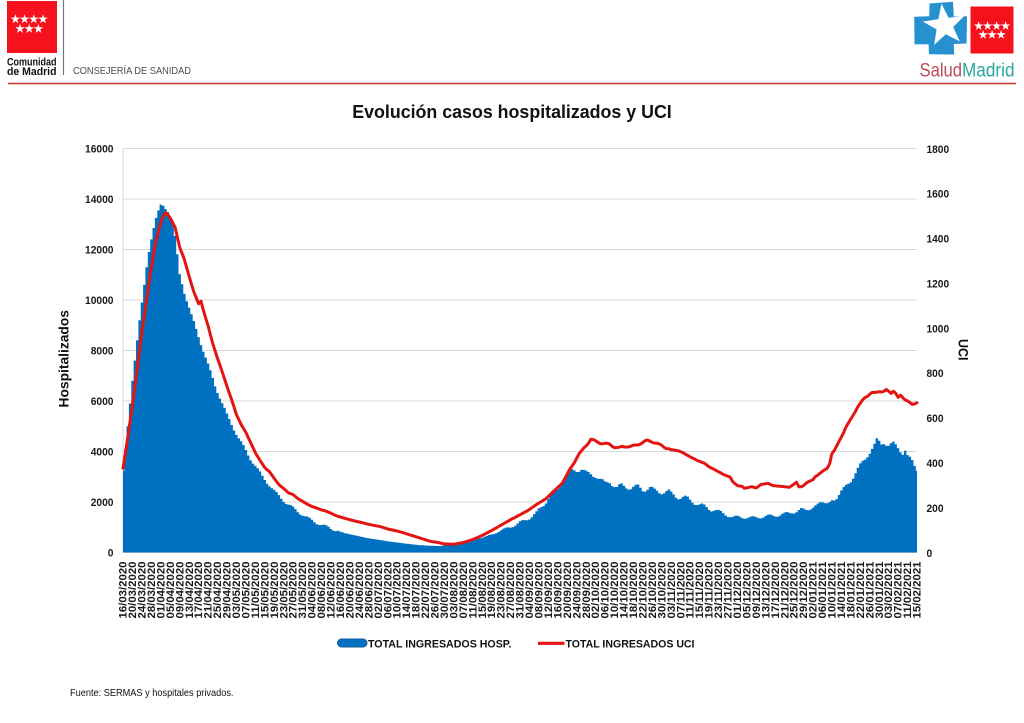 The image size is (1024, 723). Describe the element at coordinates (512, 112) in the screenshot. I see `svg-text:Evolución casos hospitalizados: Evolución casos hospitalizados y UCI` at that location.